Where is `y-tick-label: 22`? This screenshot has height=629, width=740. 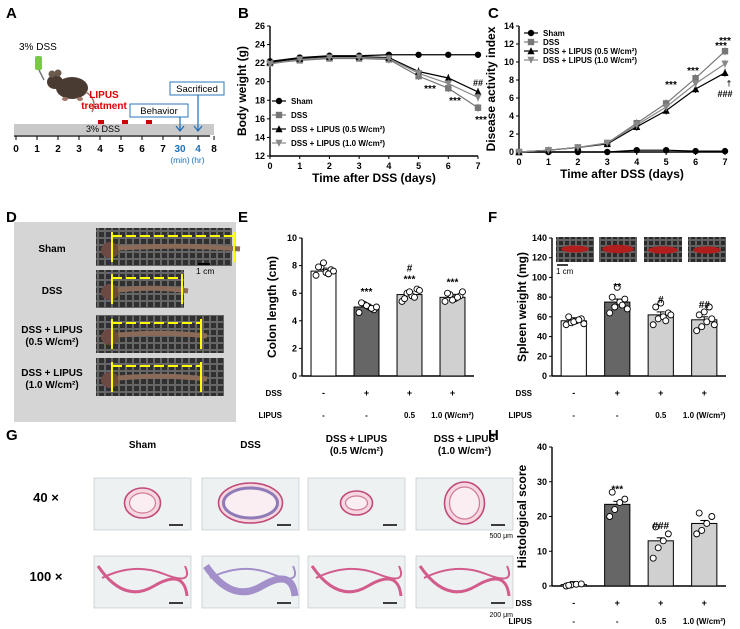
y-tick-label: 22 is located at coordinates (260, 63).